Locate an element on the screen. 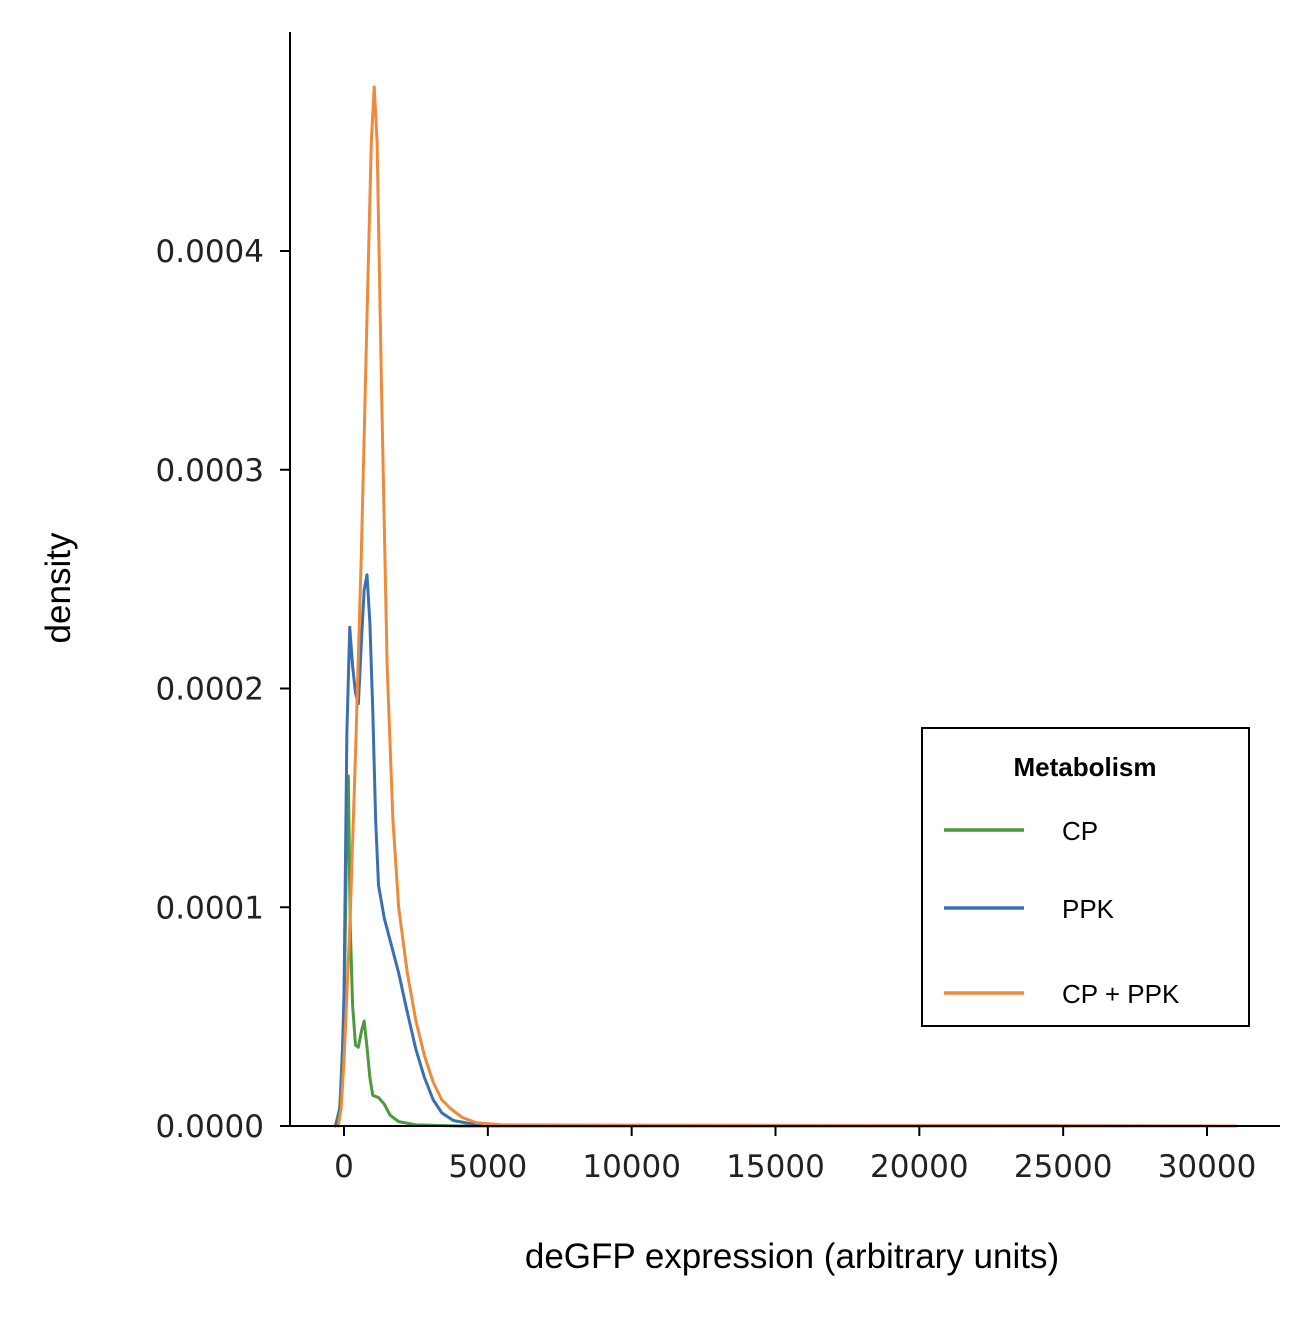 The height and width of the screenshot is (1320, 1314). legend-title: Metabolism is located at coordinates (1084, 767).